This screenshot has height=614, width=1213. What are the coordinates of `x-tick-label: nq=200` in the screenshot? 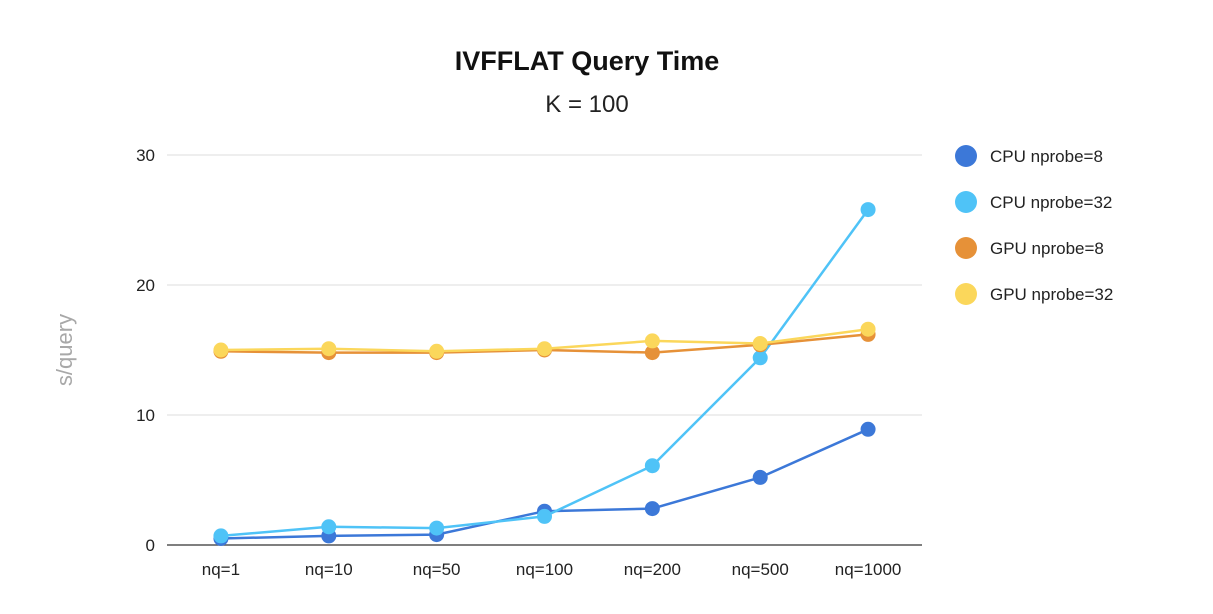 It's located at (652, 569).